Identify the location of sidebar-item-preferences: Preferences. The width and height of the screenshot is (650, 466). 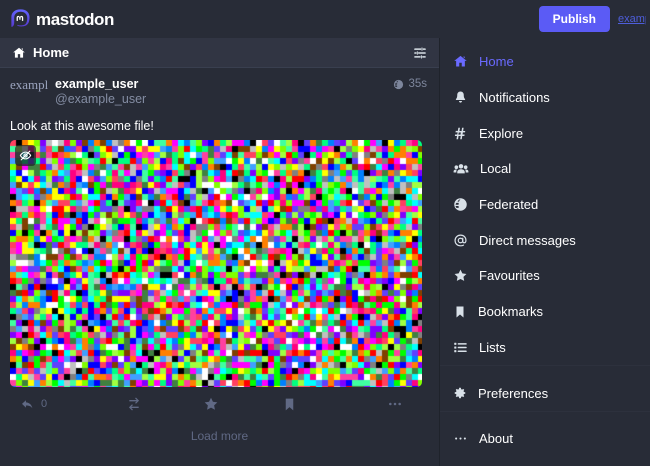
(545, 393).